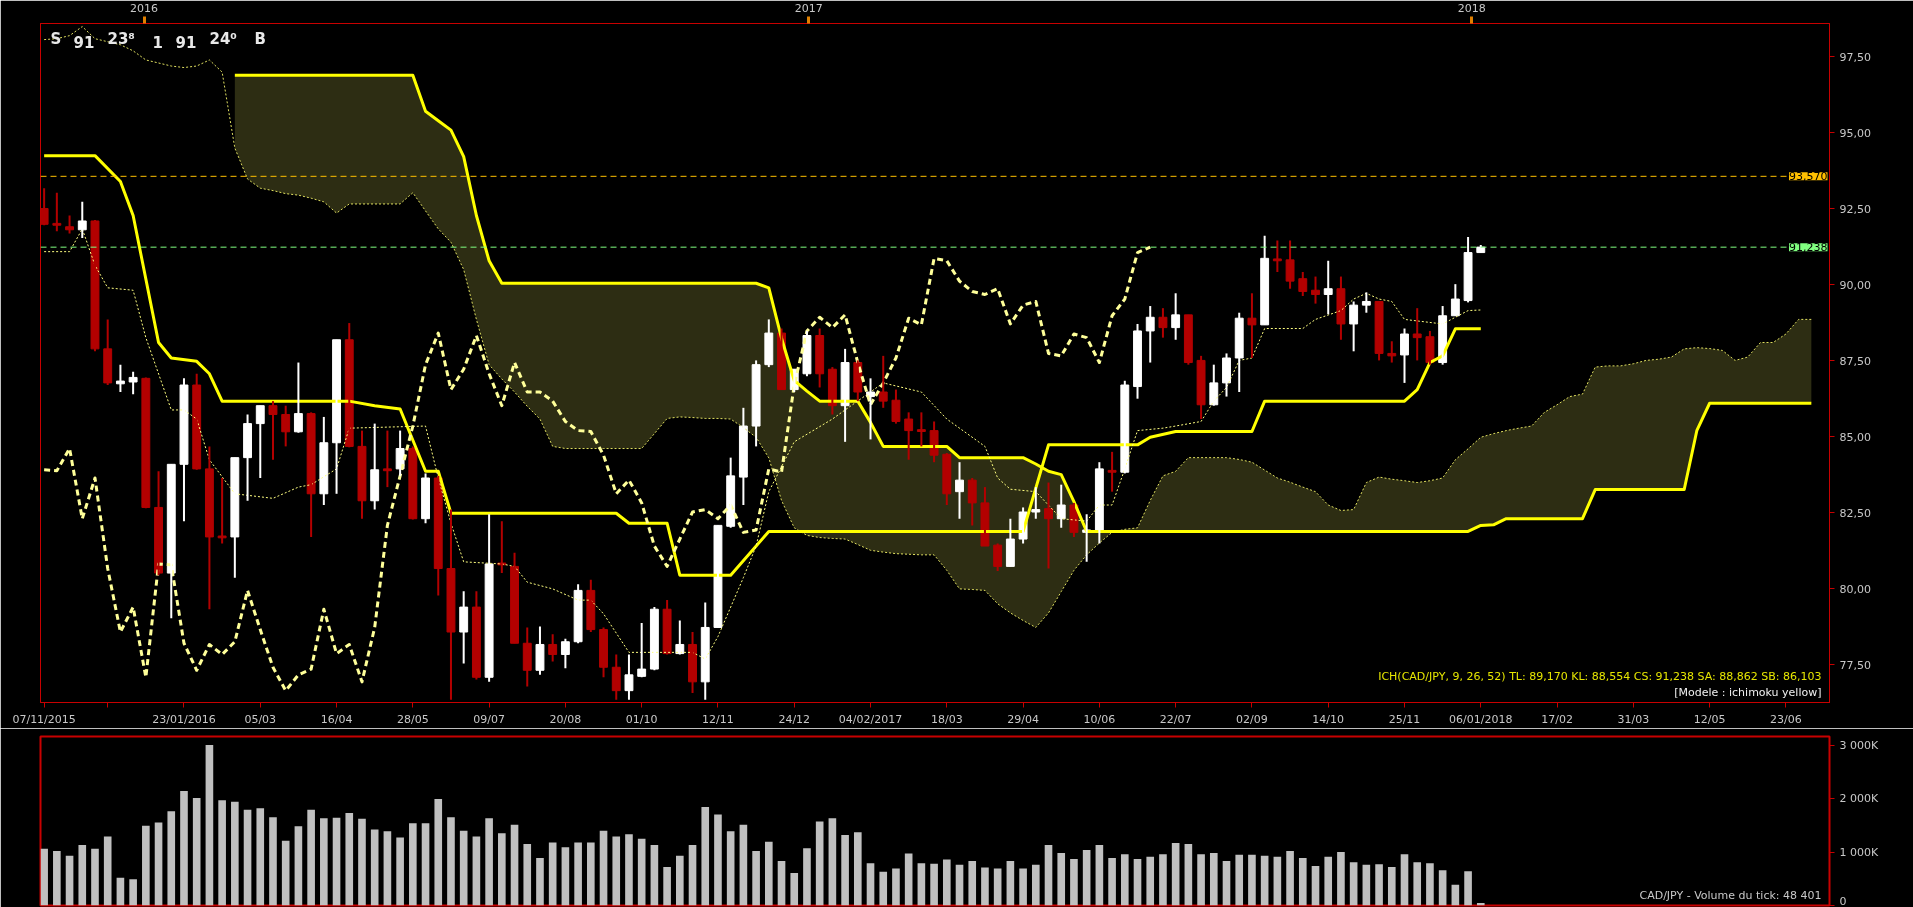  I want to click on ref-line-label: 93,570, so click(1808, 177).